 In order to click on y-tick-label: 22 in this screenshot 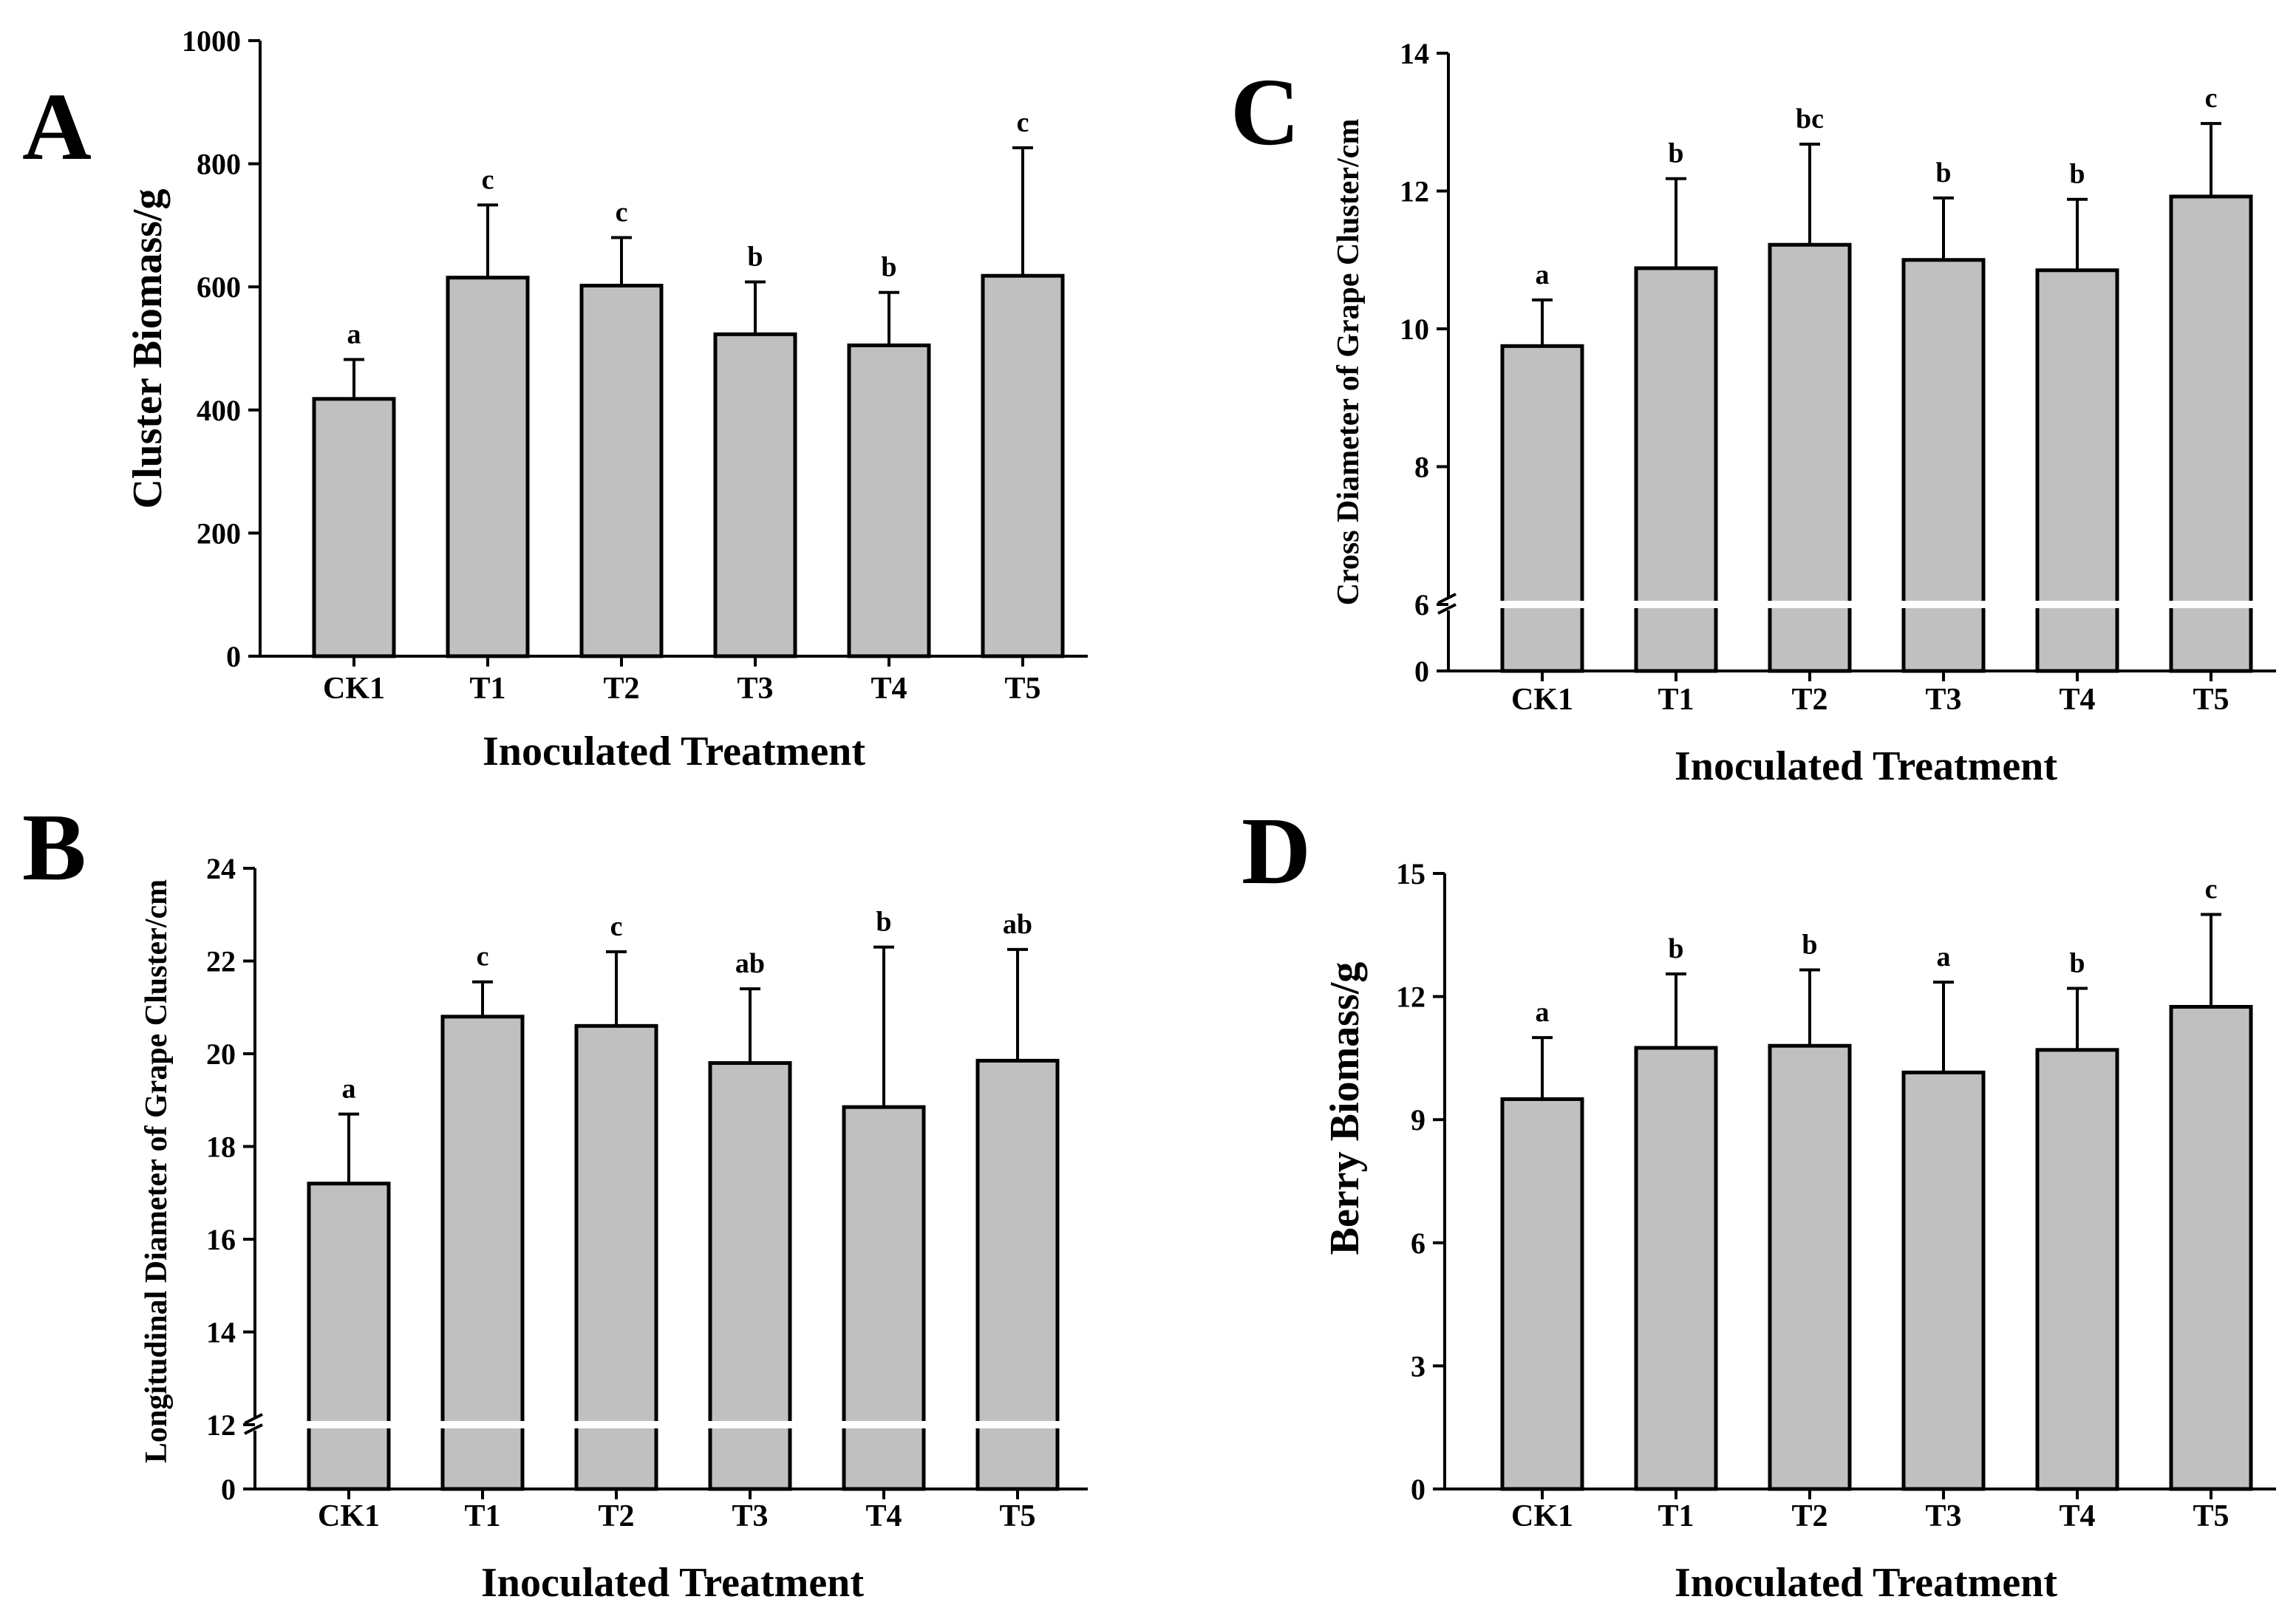, I will do `click(221, 961)`.